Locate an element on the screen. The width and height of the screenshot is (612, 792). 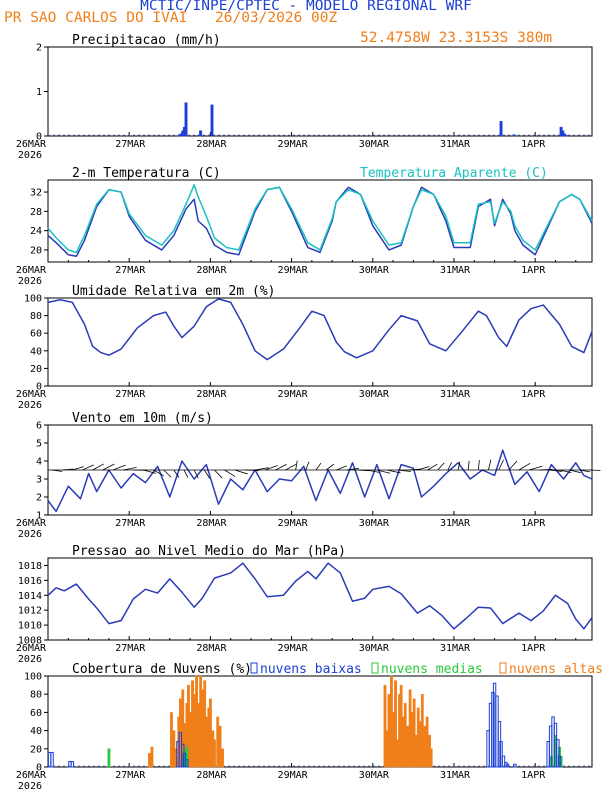
series-line-temperatura is located at coordinates (320, 221).